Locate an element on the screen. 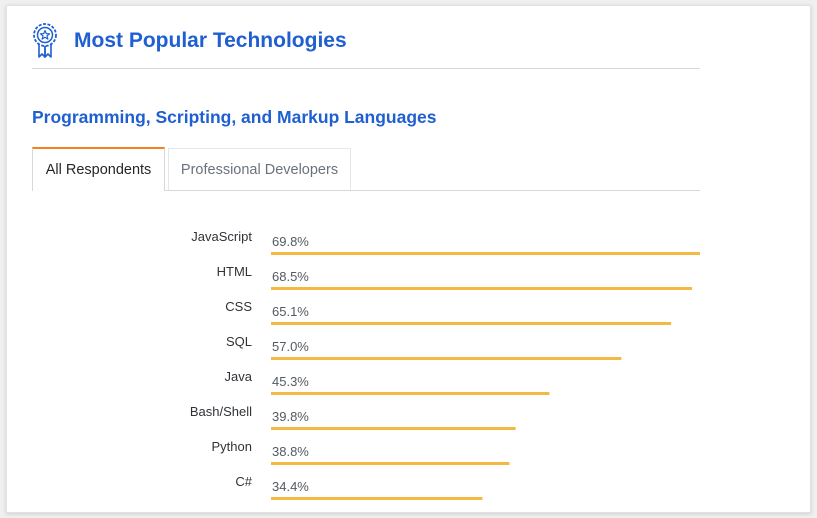 Image resolution: width=817 pixels, height=518 pixels. value-label: 39.8% is located at coordinates (290, 416).